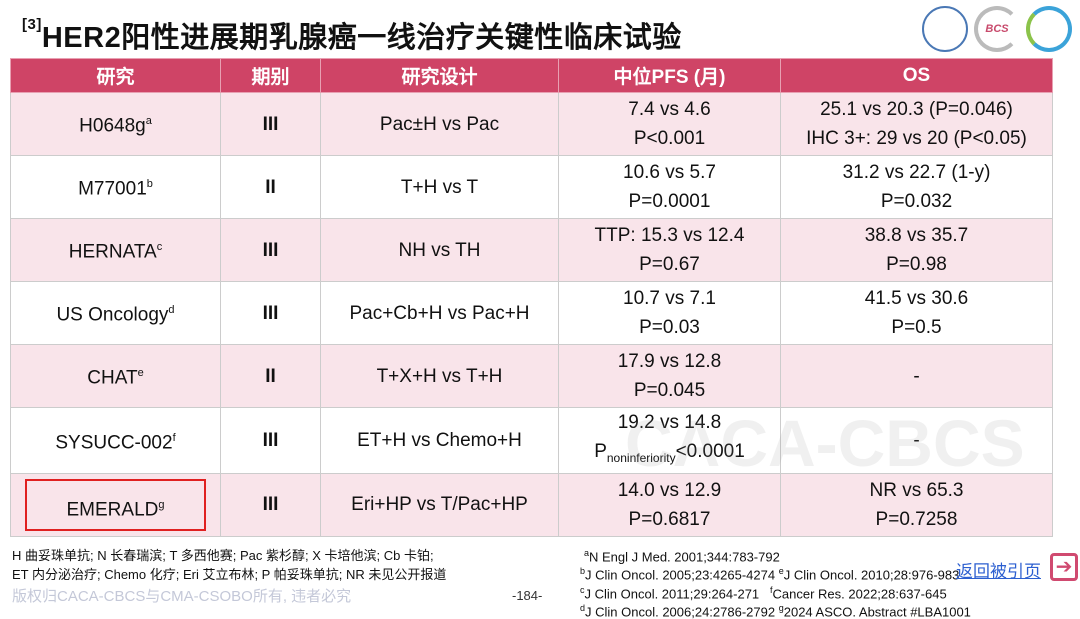 The width and height of the screenshot is (1080, 619). I want to click on reference: N Engl J Med. 2001;344:783-792, so click(684, 557).